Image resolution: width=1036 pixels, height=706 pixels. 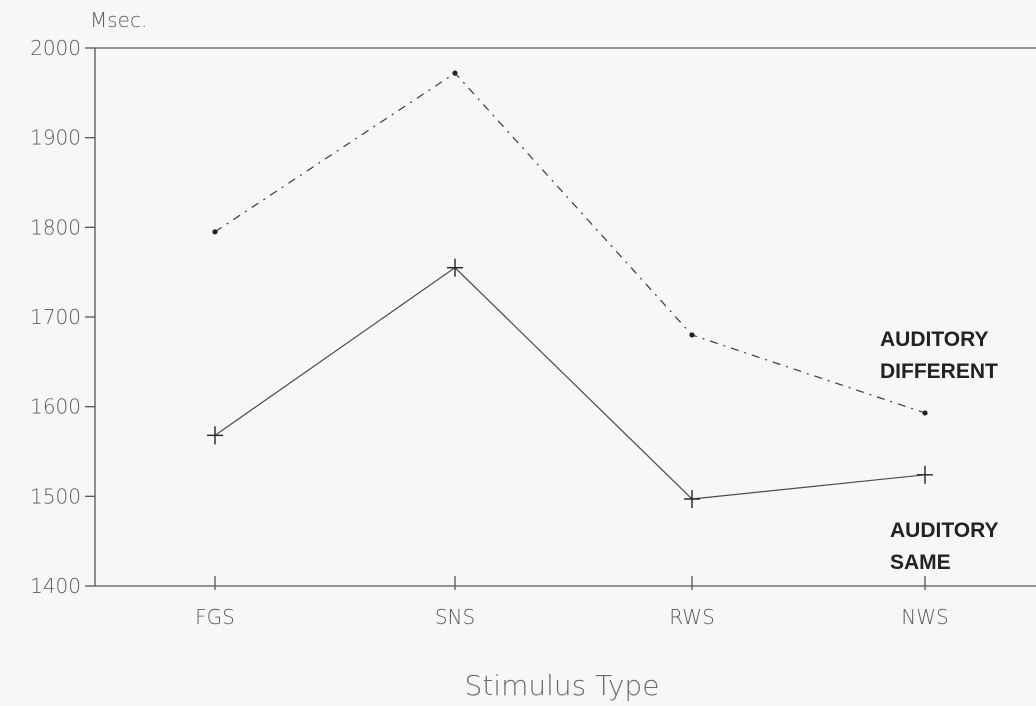 I want to click on y-ticks: 2000 1900 1800 1700 1600 1500 1400, so click(x=62, y=317).